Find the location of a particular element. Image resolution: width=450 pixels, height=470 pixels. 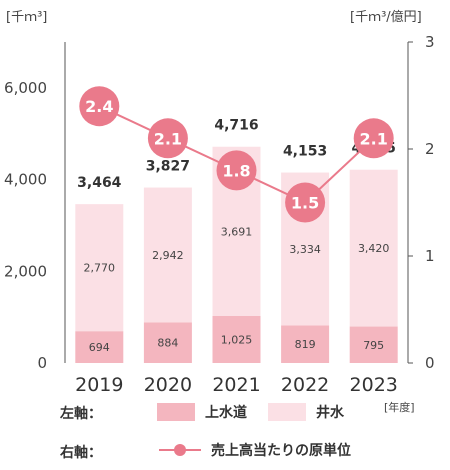

left-axis-tick-label: 0 is located at coordinates (42, 363).